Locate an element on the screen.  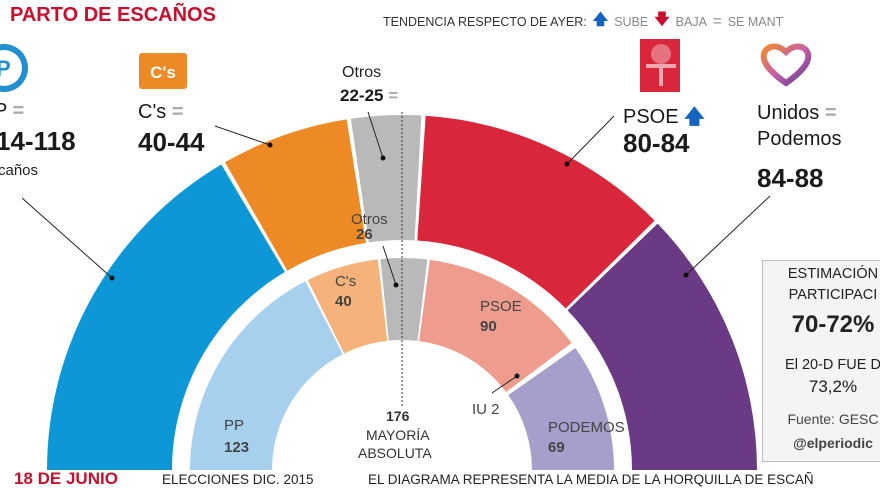
cs-range: 40-44 is located at coordinates (171, 142).